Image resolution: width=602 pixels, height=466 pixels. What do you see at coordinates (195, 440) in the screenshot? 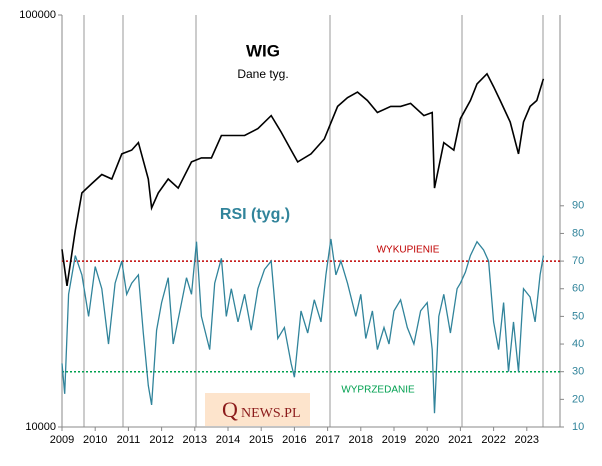
I see `x-tick-label: 2013` at bounding box center [195, 440].